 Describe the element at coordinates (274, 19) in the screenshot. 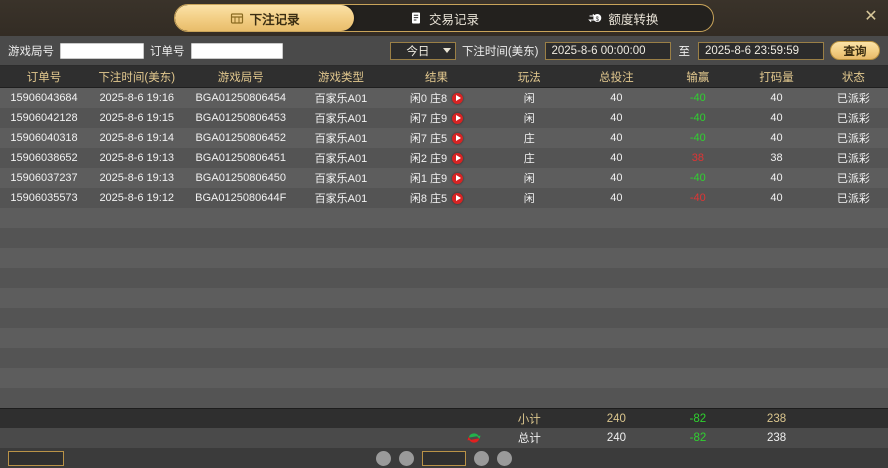

I see `tab-bet-record-label: 下注记录` at that location.